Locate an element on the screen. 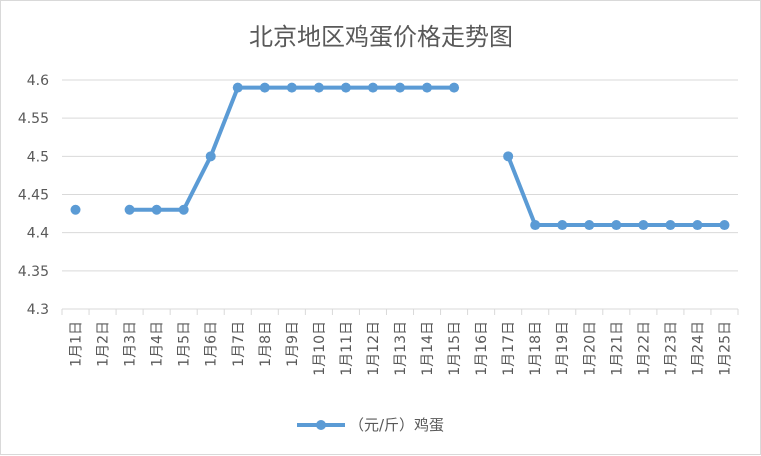  x-tick-label: 1月23日 is located at coordinates (671, 348).